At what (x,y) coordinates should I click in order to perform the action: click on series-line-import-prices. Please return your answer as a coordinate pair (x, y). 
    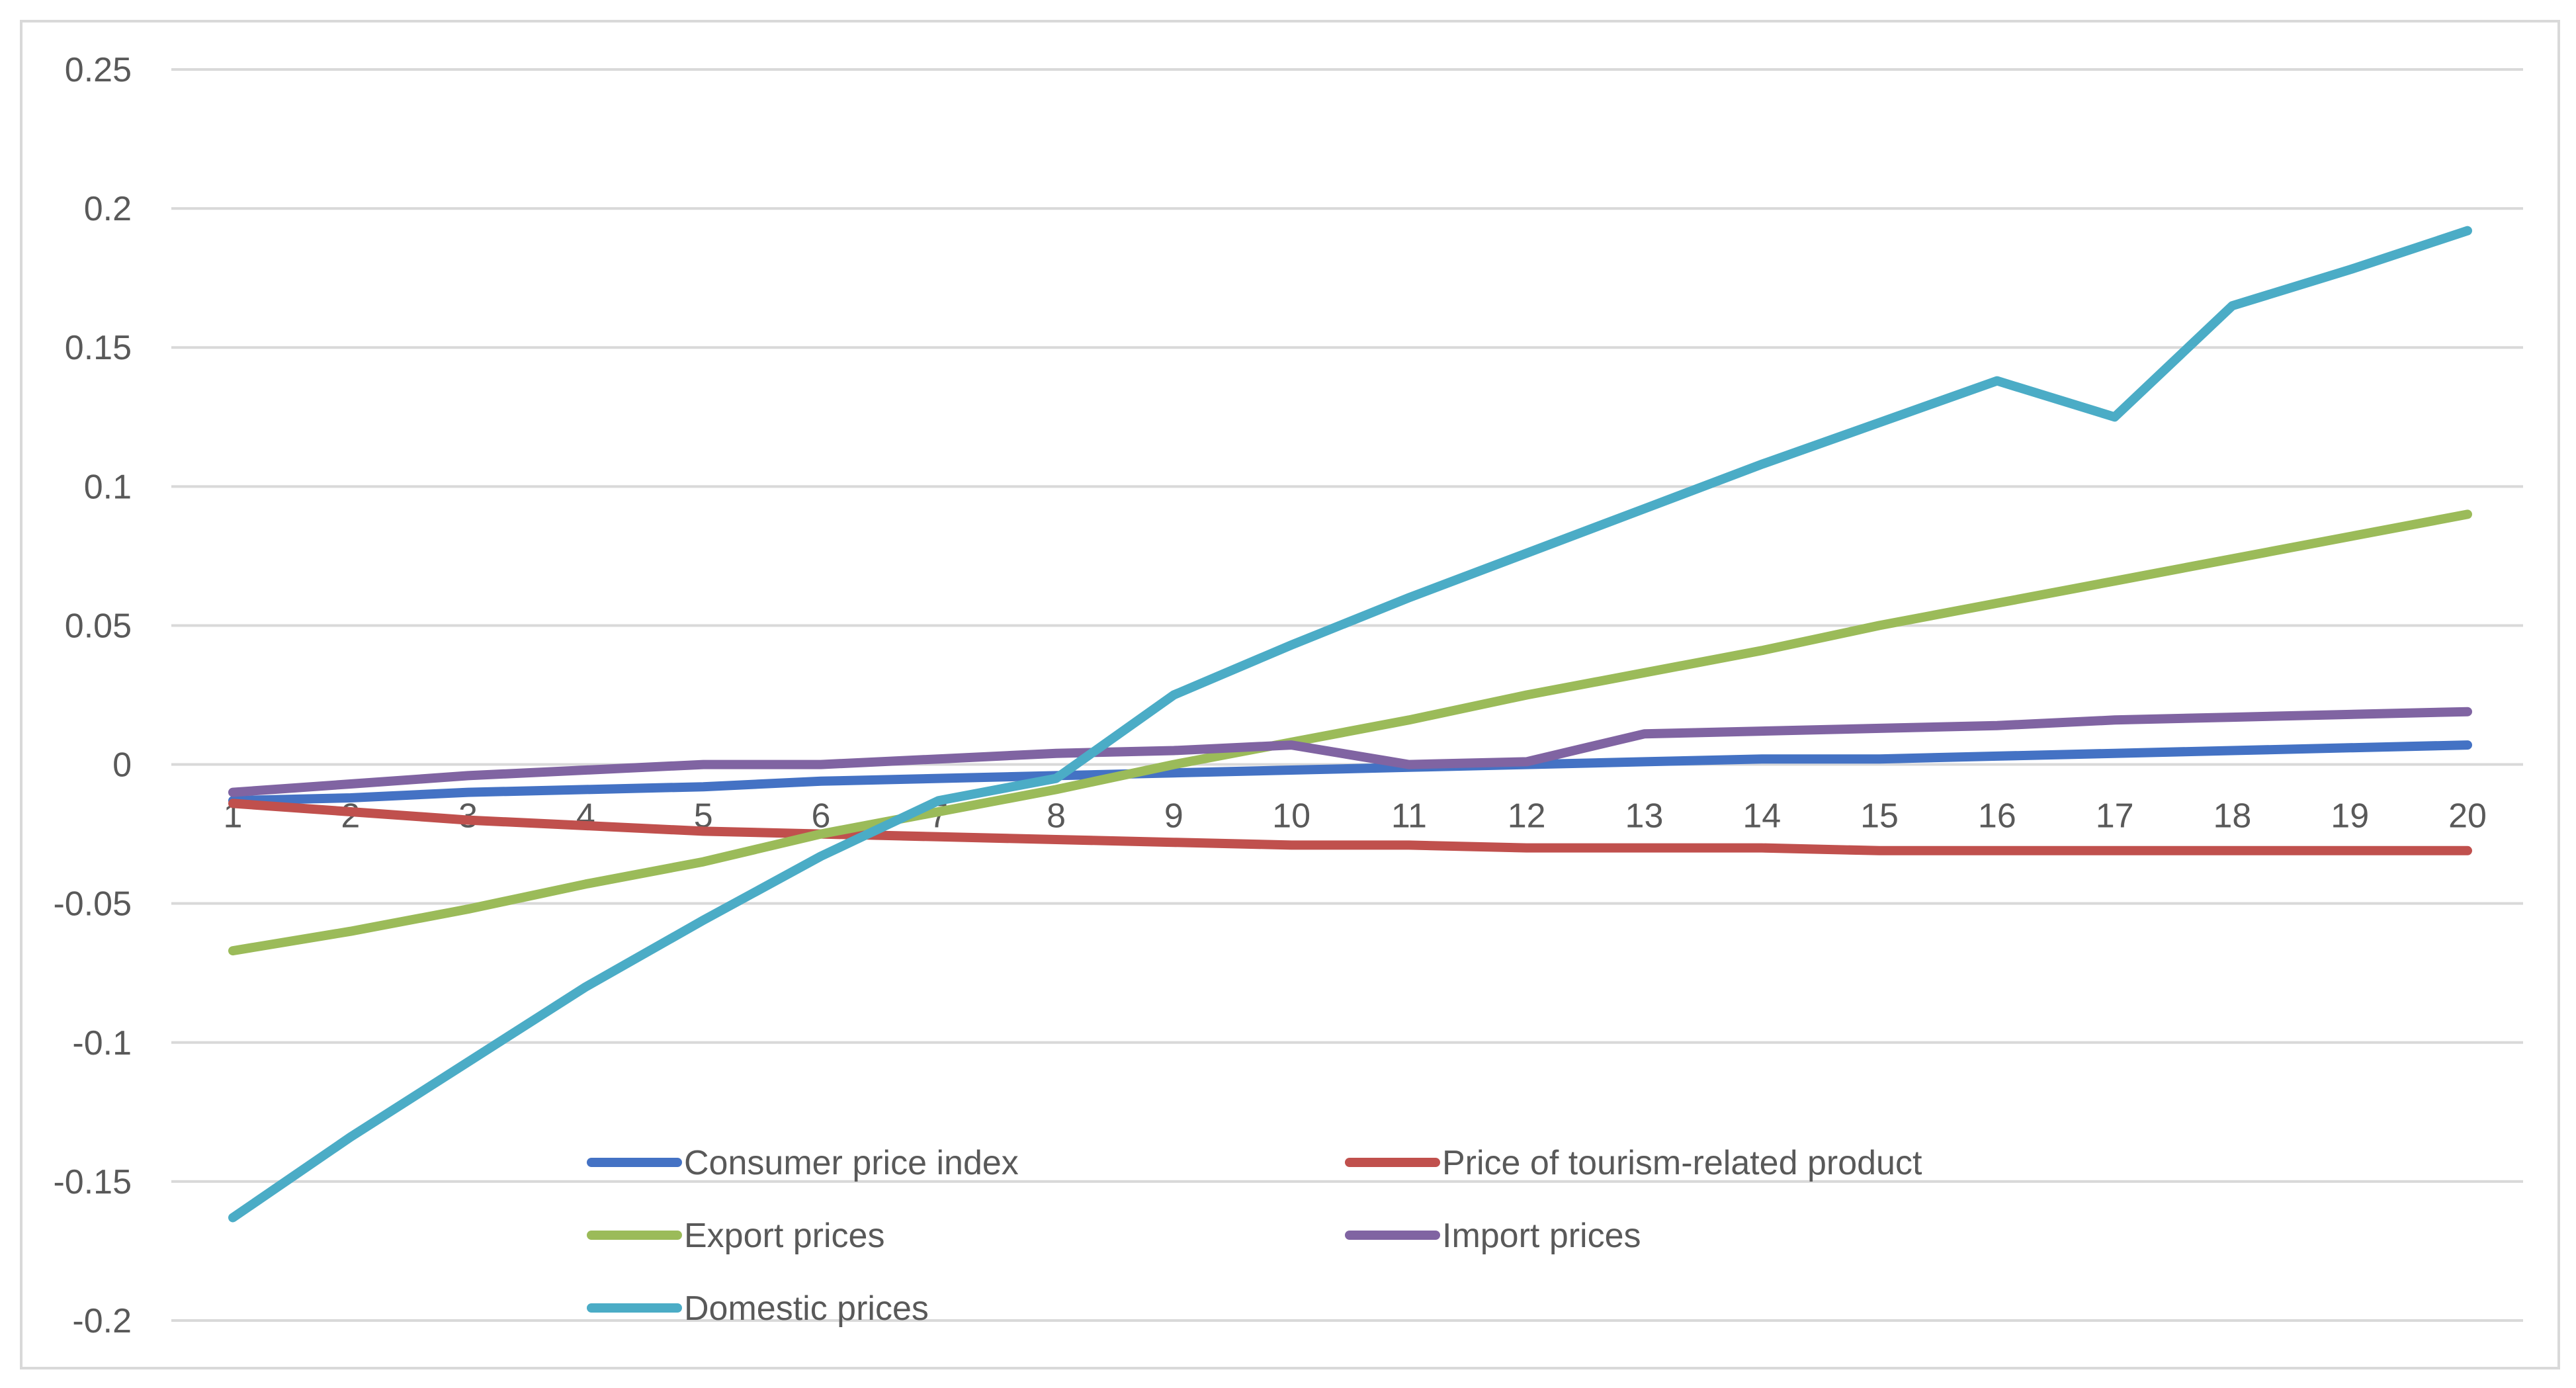
    Looking at the image, I should click on (1350, 752).